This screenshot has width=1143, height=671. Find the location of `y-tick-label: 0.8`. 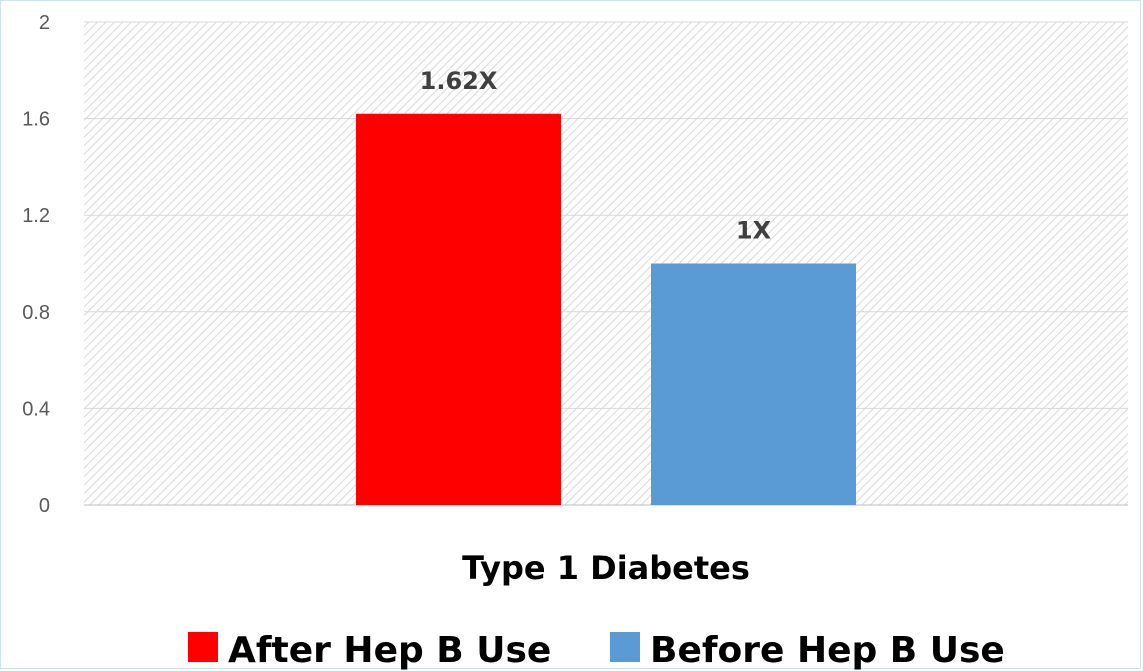

y-tick-label: 0.8 is located at coordinates (36, 313).